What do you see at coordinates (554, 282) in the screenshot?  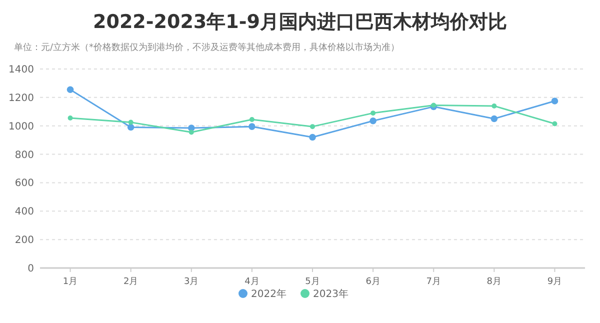 I see `x-tick-label: 9月` at bounding box center [554, 282].